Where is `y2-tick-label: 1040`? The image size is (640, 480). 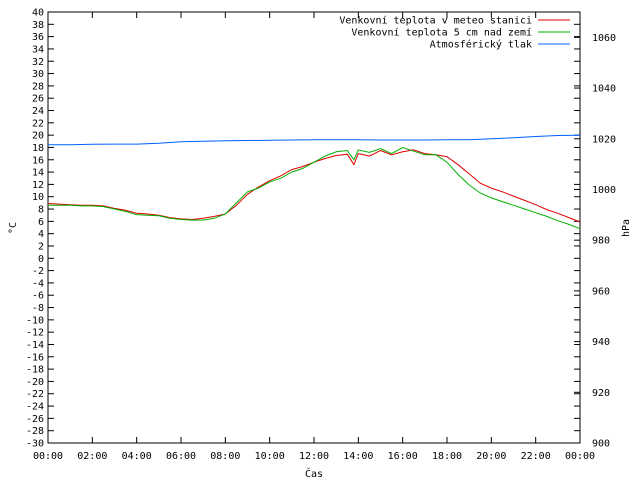 y2-tick-label: 1040 is located at coordinates (604, 89).